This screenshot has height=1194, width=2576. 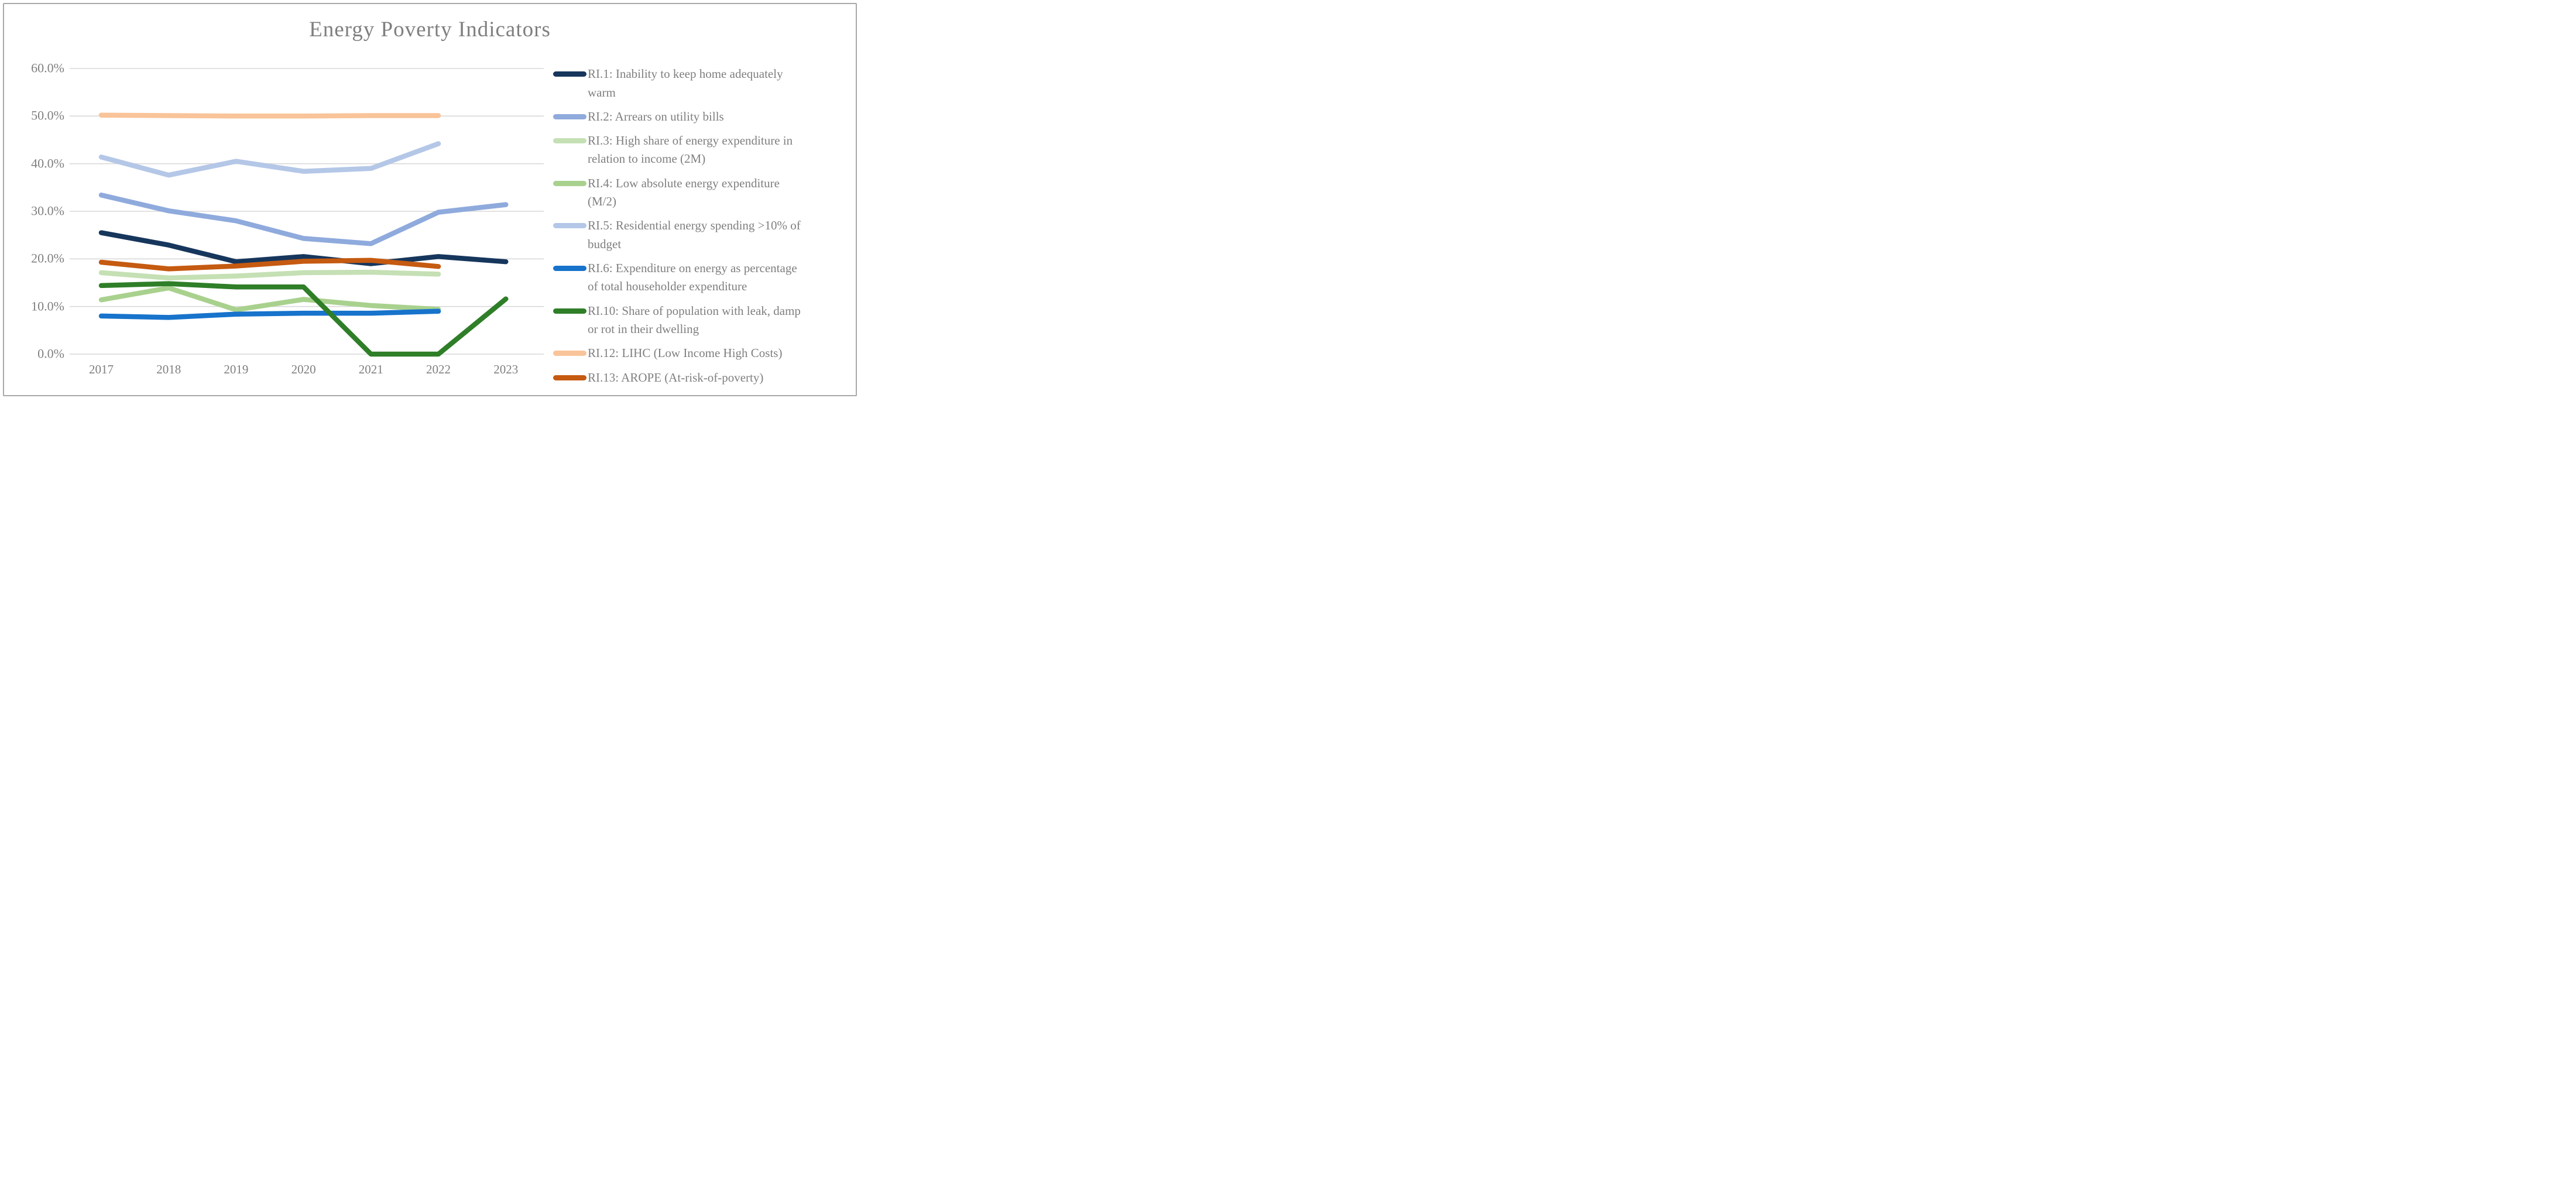 What do you see at coordinates (47, 306) in the screenshot?
I see `y-axis-tick-label: 10.0%` at bounding box center [47, 306].